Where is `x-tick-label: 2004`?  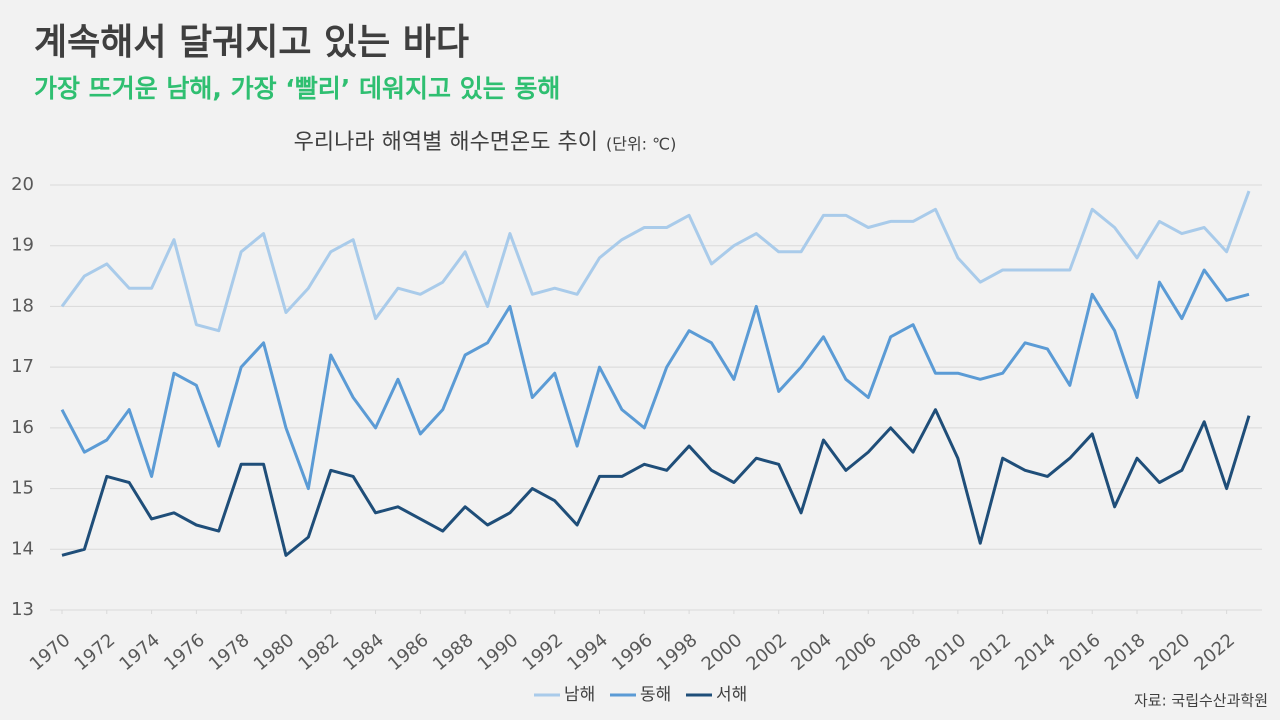
x-tick-label: 2004 is located at coordinates (811, 653).